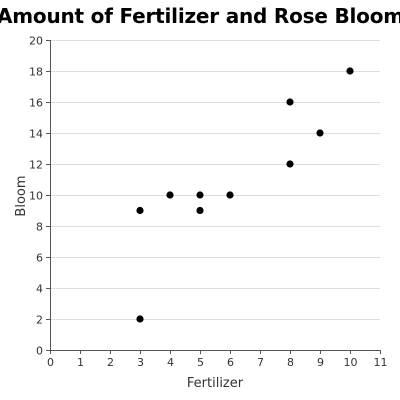 The height and width of the screenshot is (400, 400). Describe the element at coordinates (36, 41) in the screenshot. I see `y-tick-label-20: 20` at that location.